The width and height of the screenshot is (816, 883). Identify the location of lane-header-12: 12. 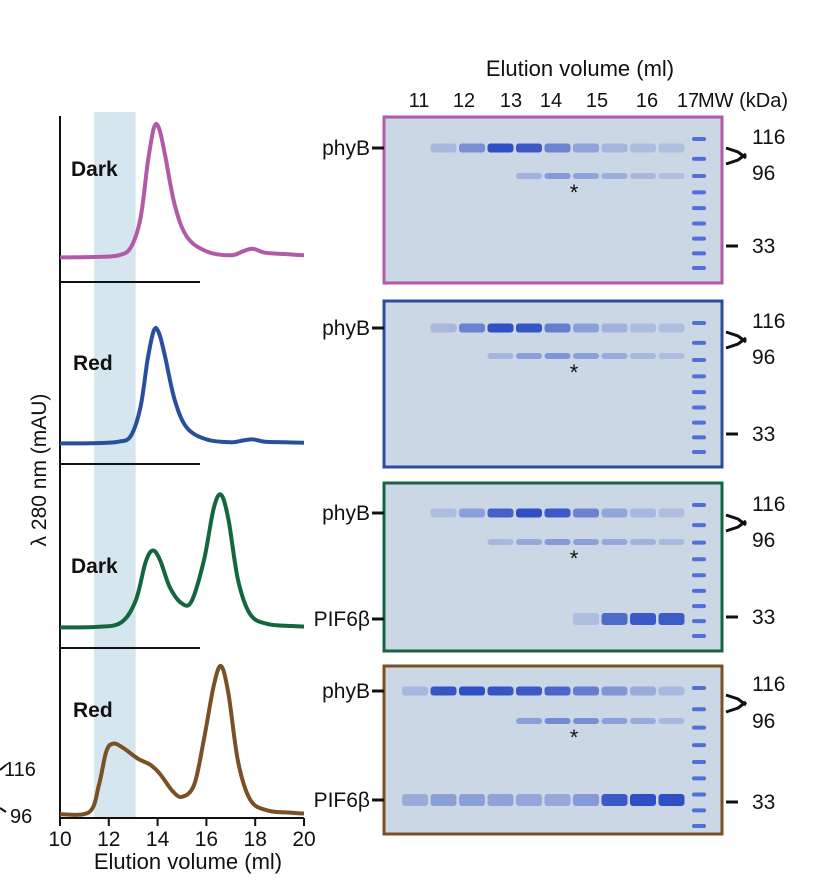
(464, 101).